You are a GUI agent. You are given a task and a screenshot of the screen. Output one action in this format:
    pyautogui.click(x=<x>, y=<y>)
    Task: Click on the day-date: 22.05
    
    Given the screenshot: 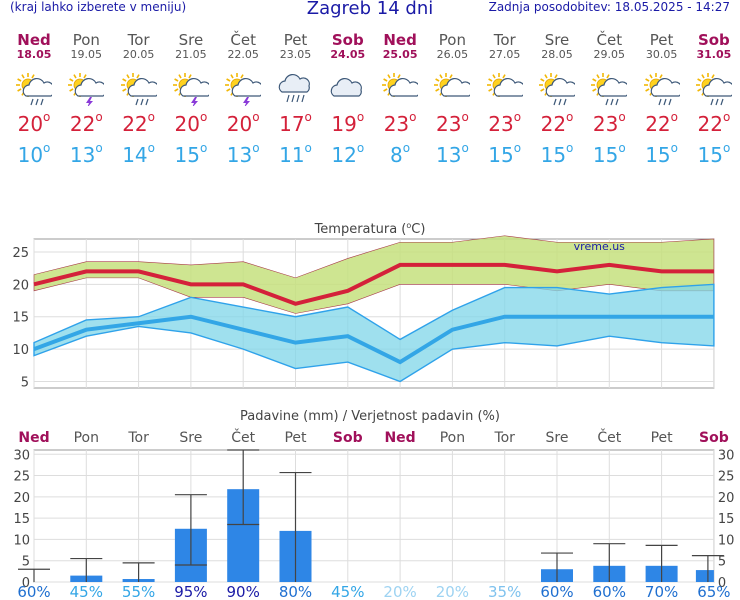 What is the action you would take?
    pyautogui.click(x=243, y=54)
    